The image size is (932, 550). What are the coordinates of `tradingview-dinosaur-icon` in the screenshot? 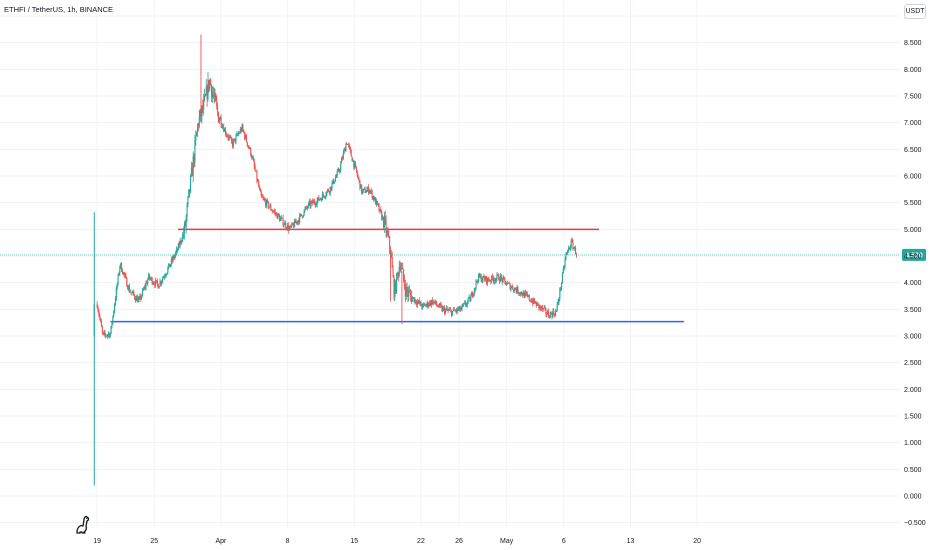 It's located at (84, 523).